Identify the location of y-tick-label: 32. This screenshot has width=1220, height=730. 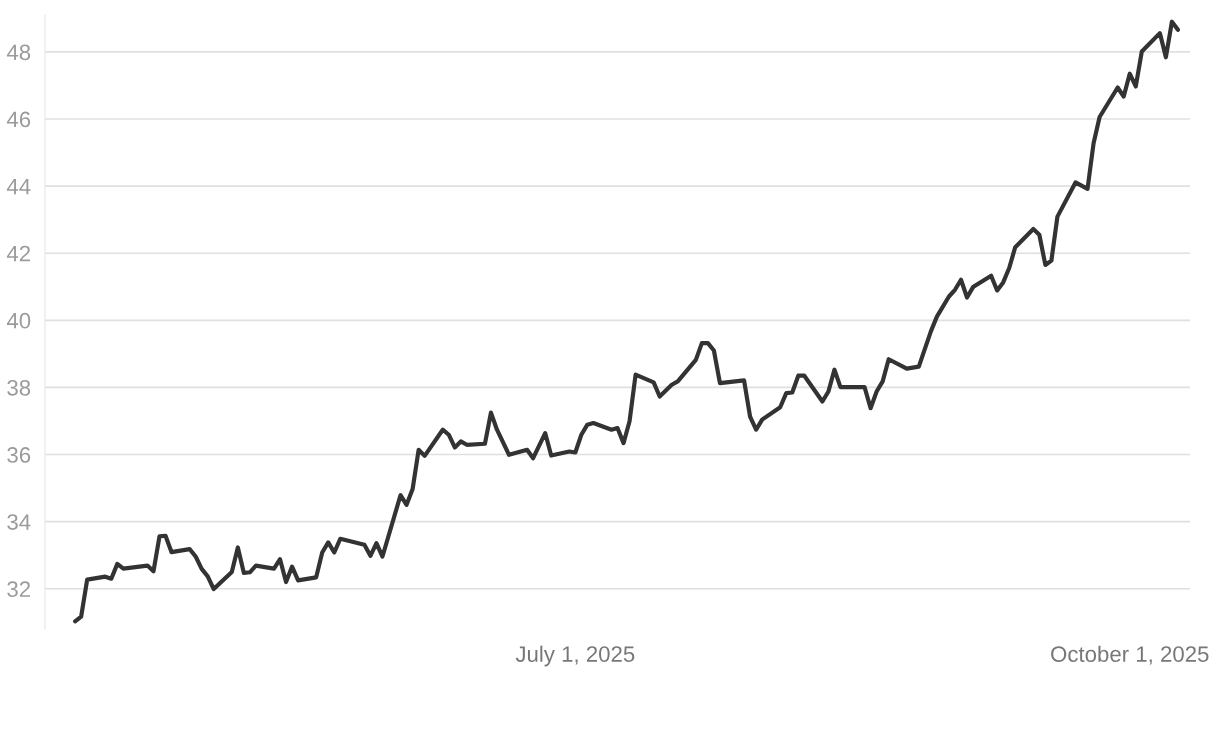
(18, 589).